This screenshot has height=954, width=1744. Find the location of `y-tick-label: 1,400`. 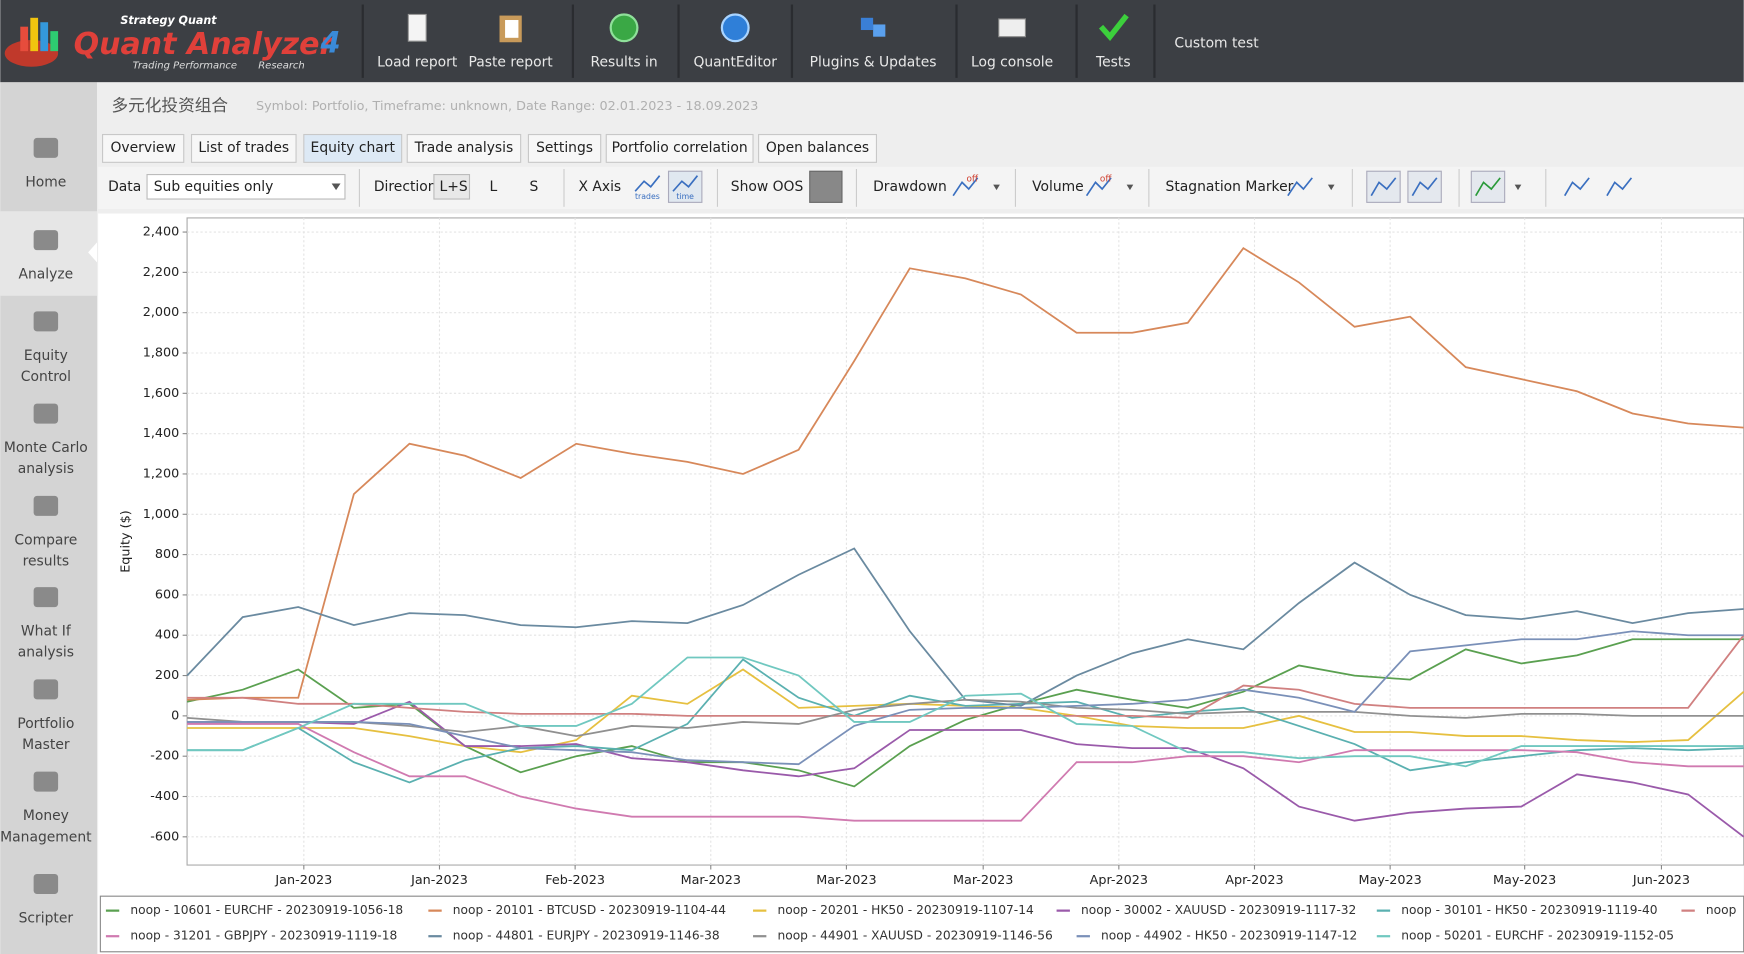

y-tick-label: 1,400 is located at coordinates (161, 433).